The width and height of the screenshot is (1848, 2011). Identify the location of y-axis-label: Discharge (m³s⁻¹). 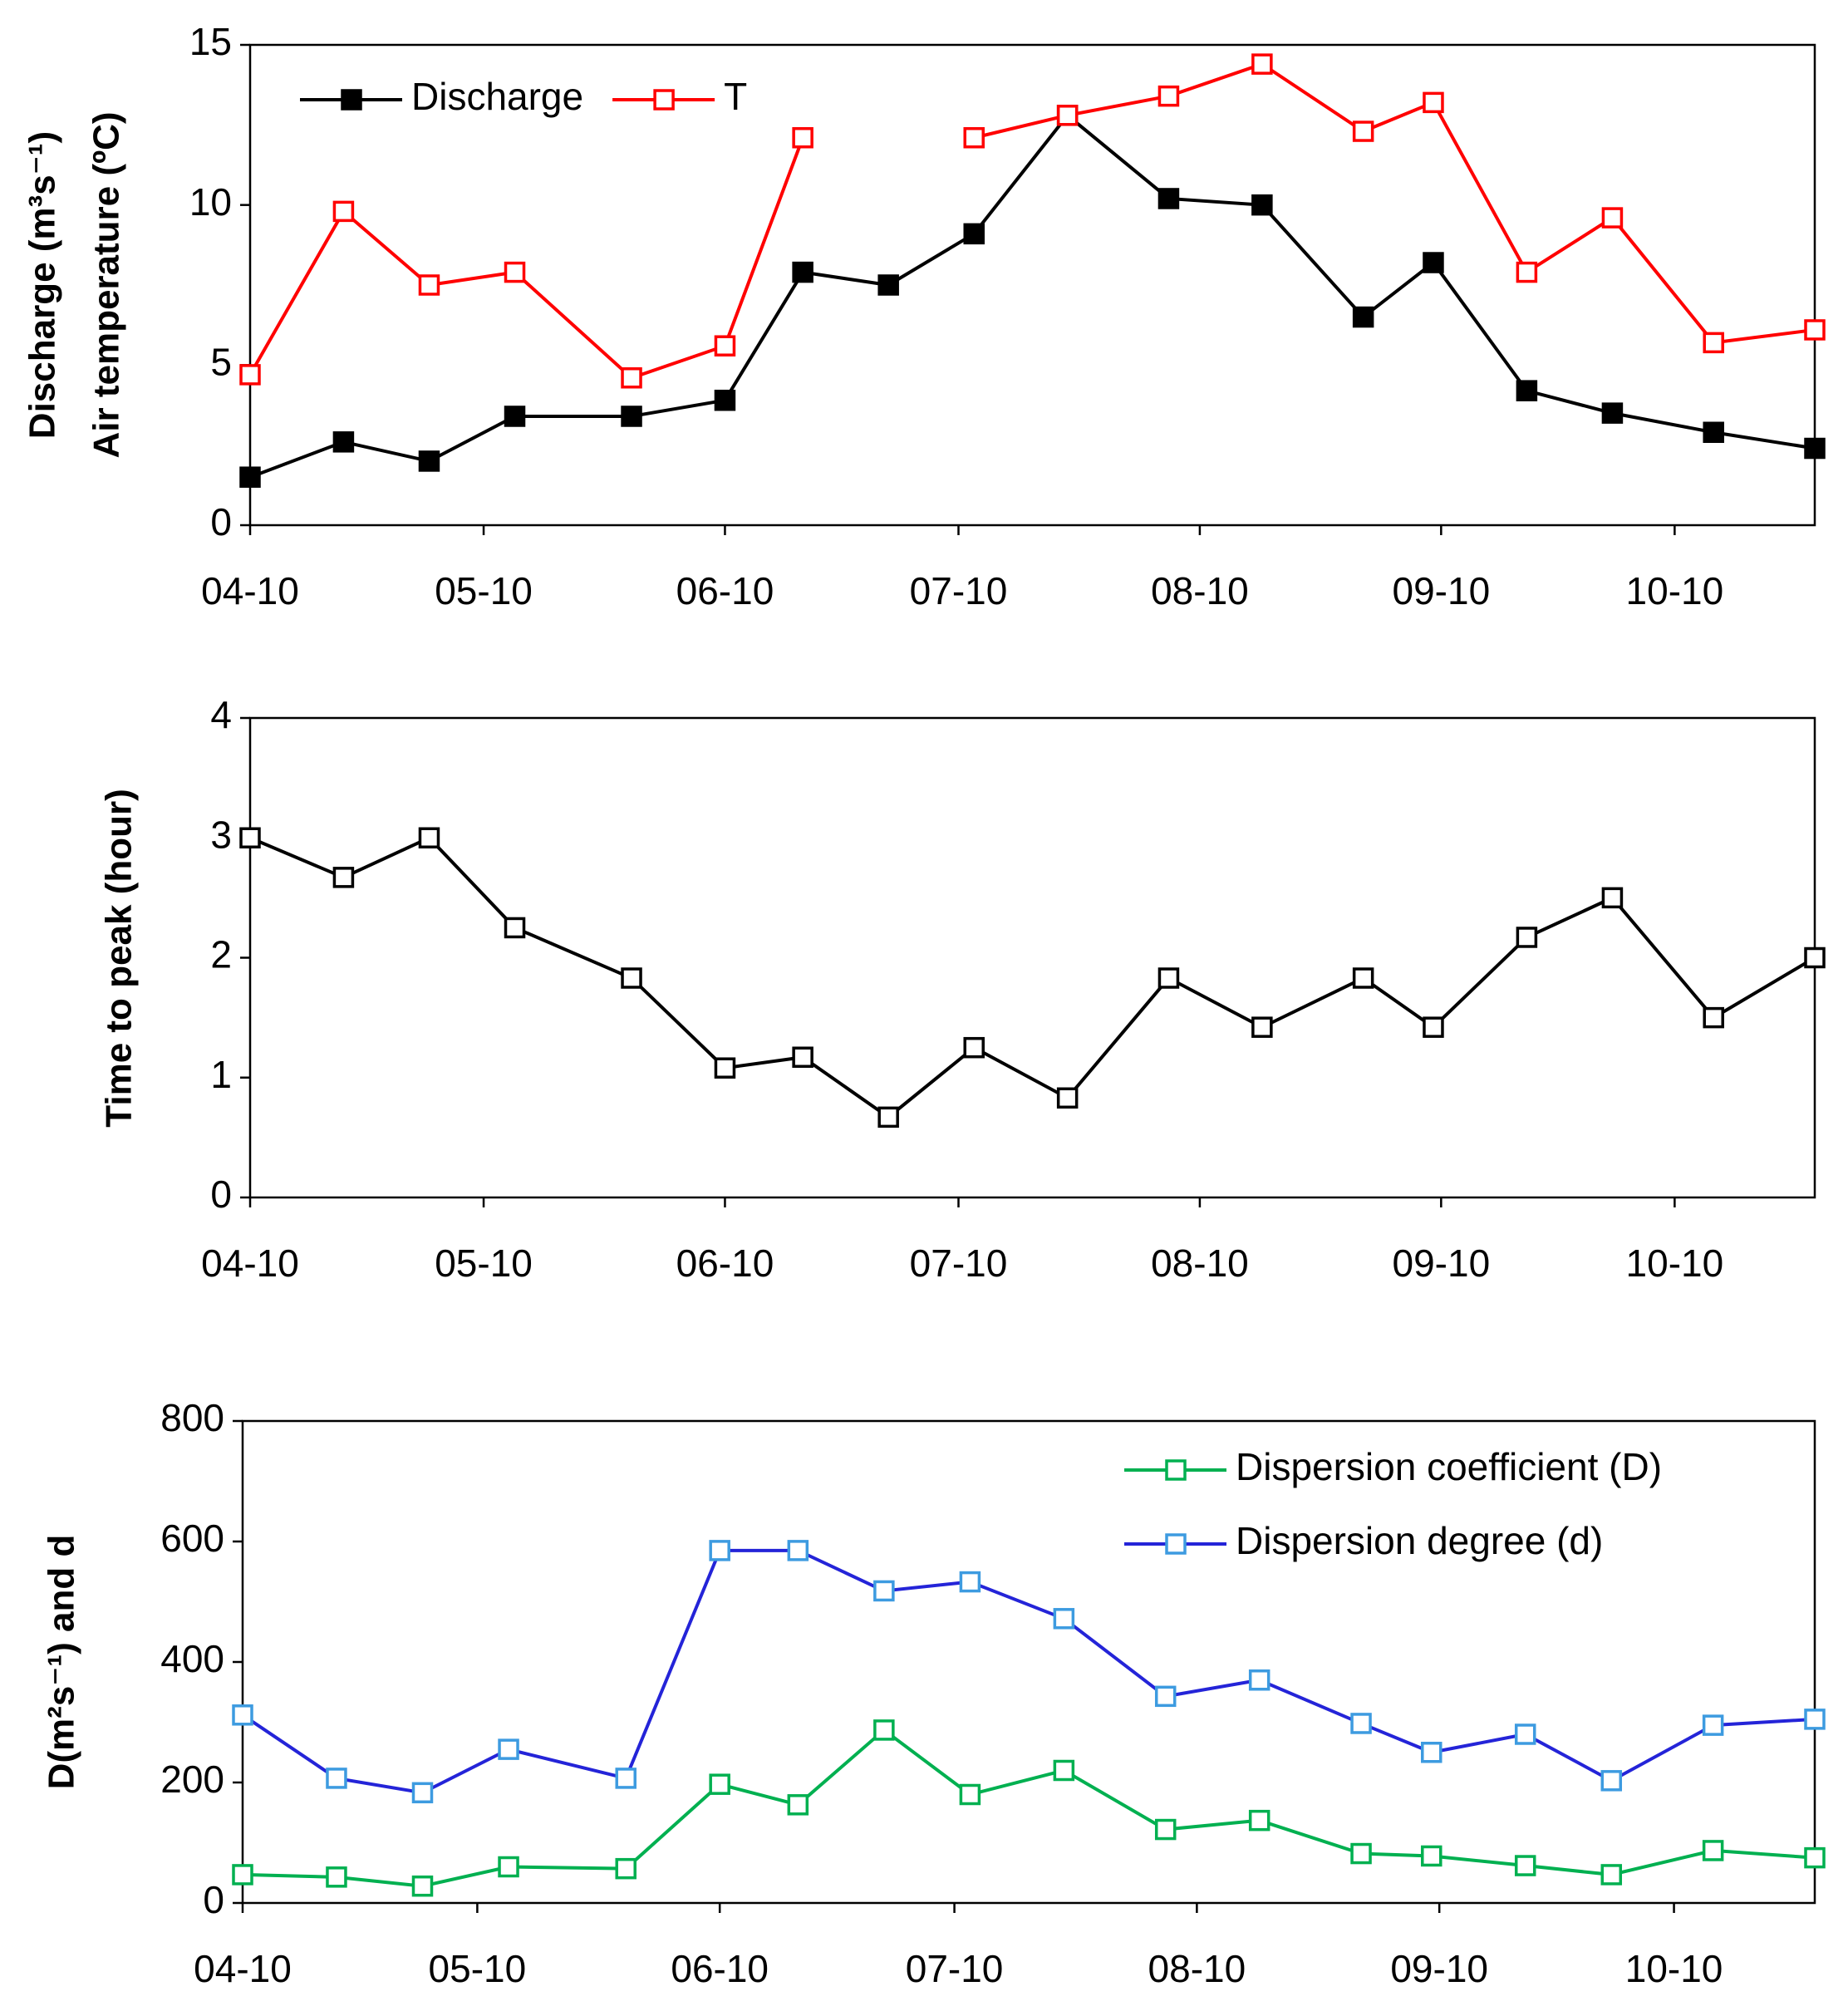
(43, 285).